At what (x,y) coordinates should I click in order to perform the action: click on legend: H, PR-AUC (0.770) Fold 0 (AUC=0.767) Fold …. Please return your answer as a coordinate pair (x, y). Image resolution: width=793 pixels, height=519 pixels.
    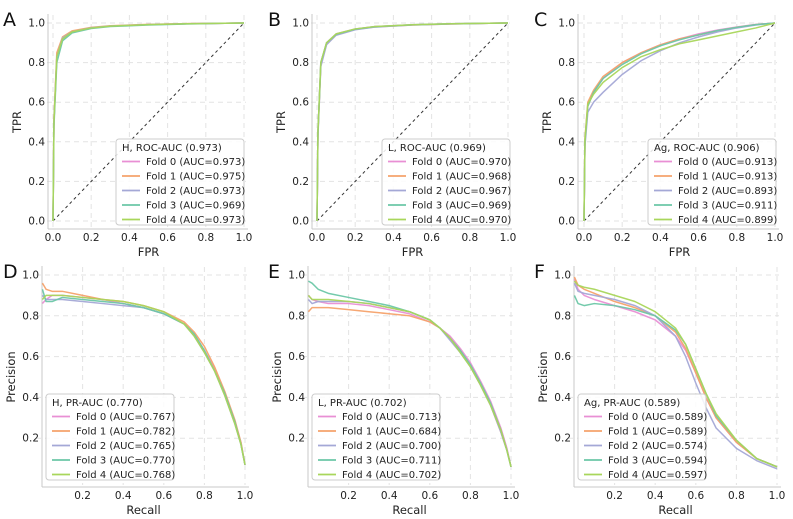
    Looking at the image, I should click on (110, 437).